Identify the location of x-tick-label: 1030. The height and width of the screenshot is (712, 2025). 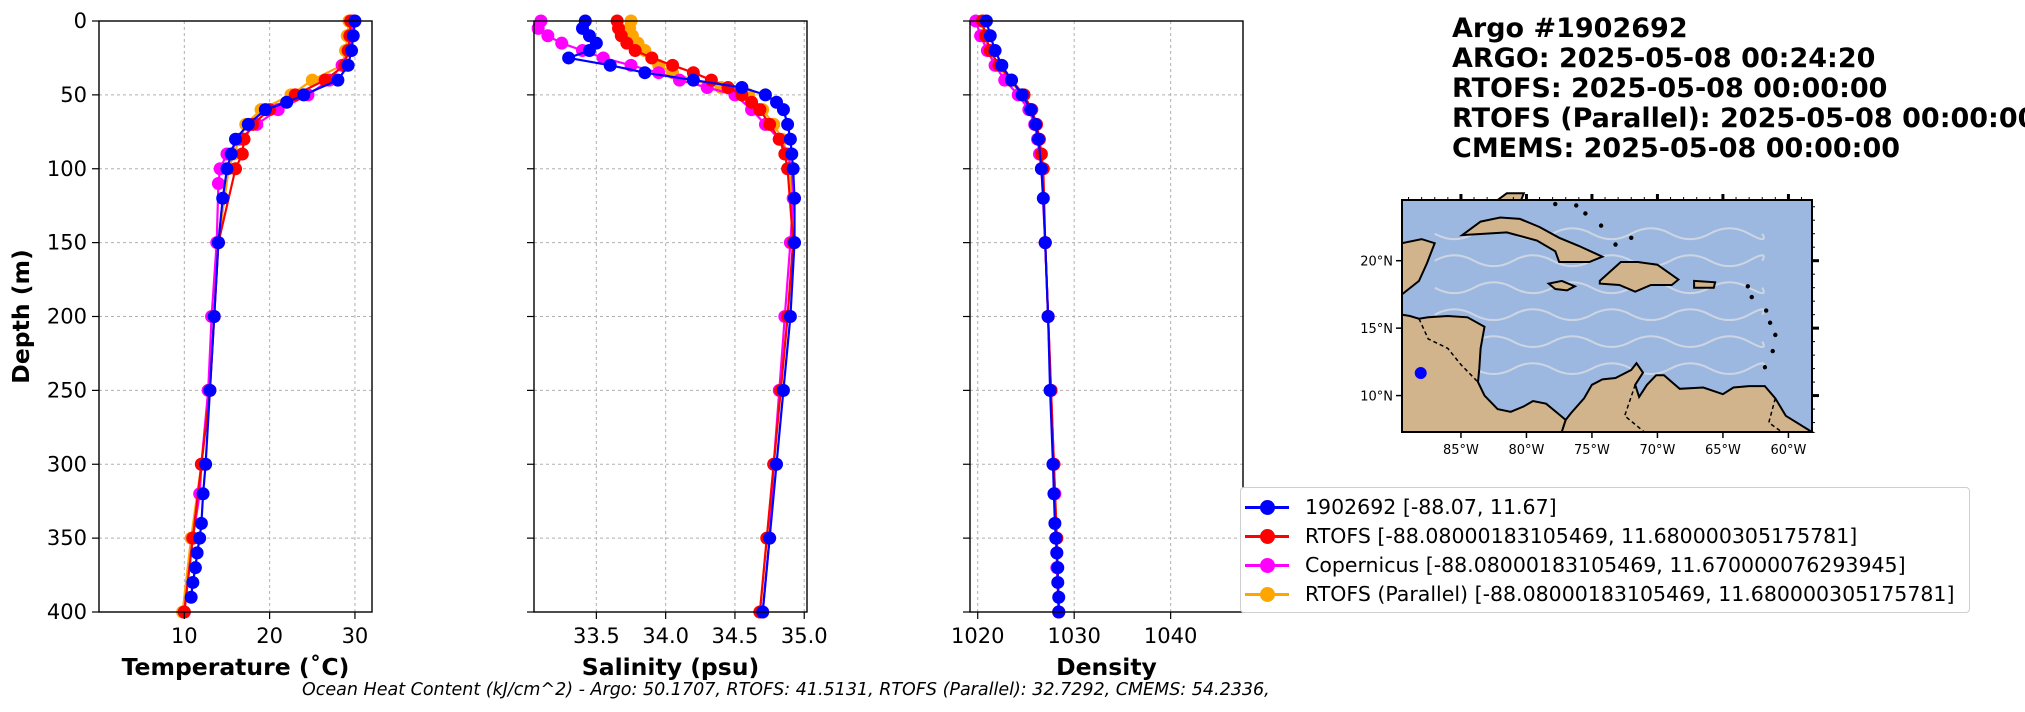
(1073, 636).